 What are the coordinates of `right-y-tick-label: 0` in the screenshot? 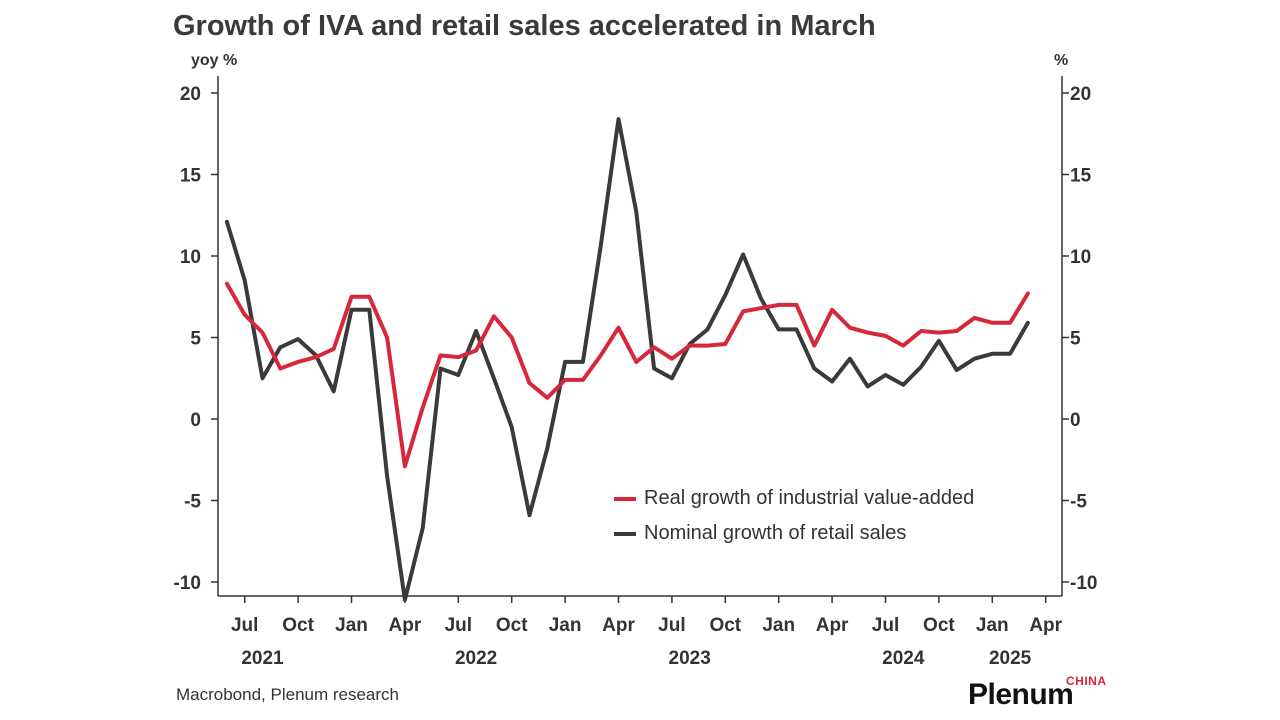 It's located at (1075, 420).